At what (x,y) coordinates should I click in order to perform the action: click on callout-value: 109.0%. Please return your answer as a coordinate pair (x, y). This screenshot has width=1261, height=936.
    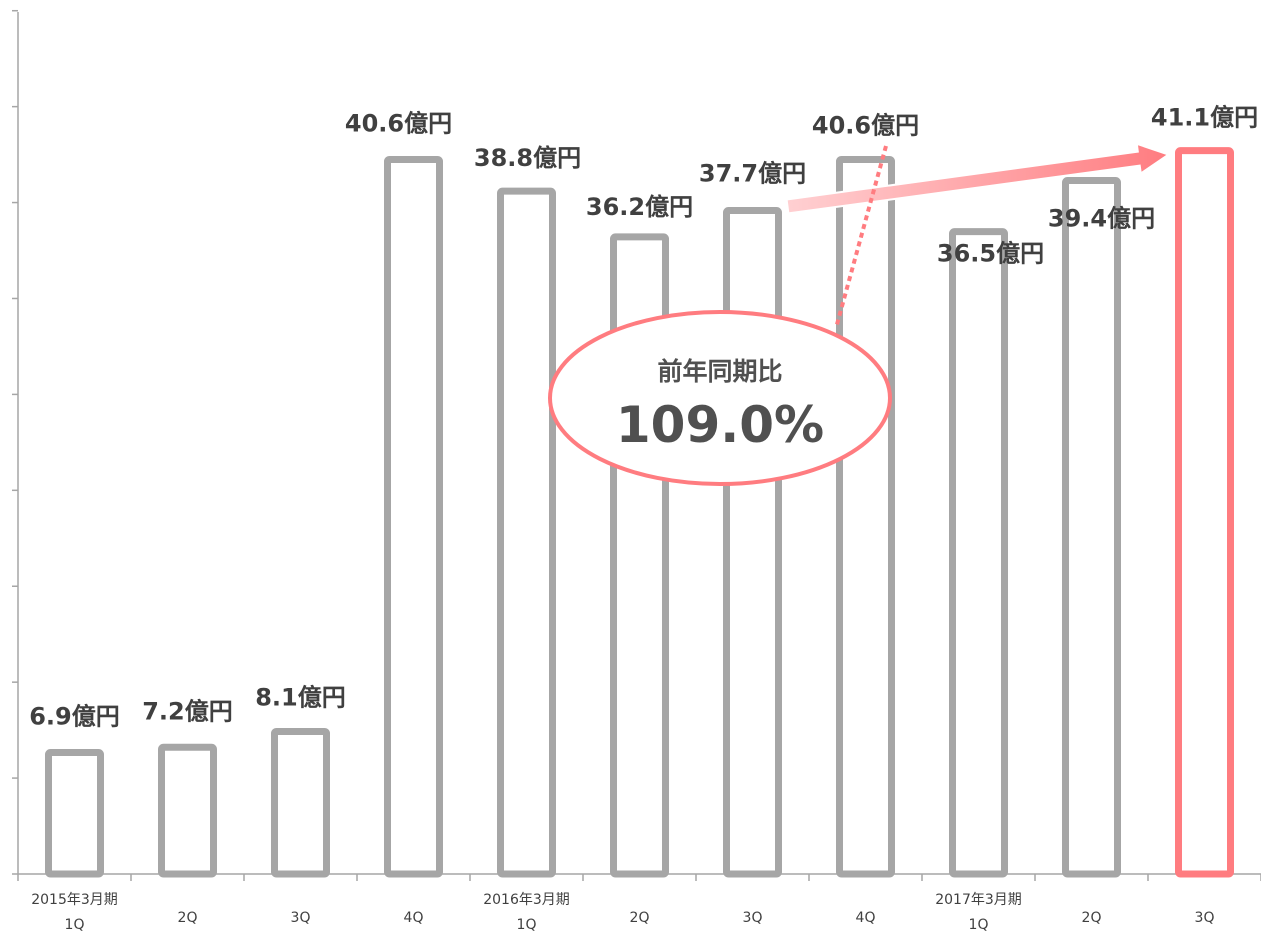
    Looking at the image, I should click on (720, 425).